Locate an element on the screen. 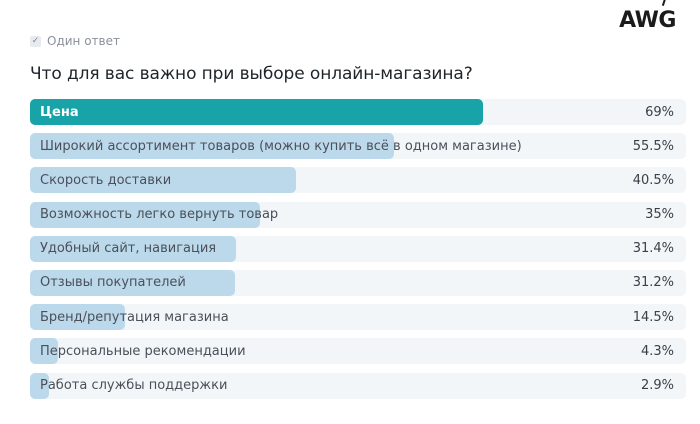 The height and width of the screenshot is (424, 700). answer-label: Персональные рекомендации is located at coordinates (143, 351).